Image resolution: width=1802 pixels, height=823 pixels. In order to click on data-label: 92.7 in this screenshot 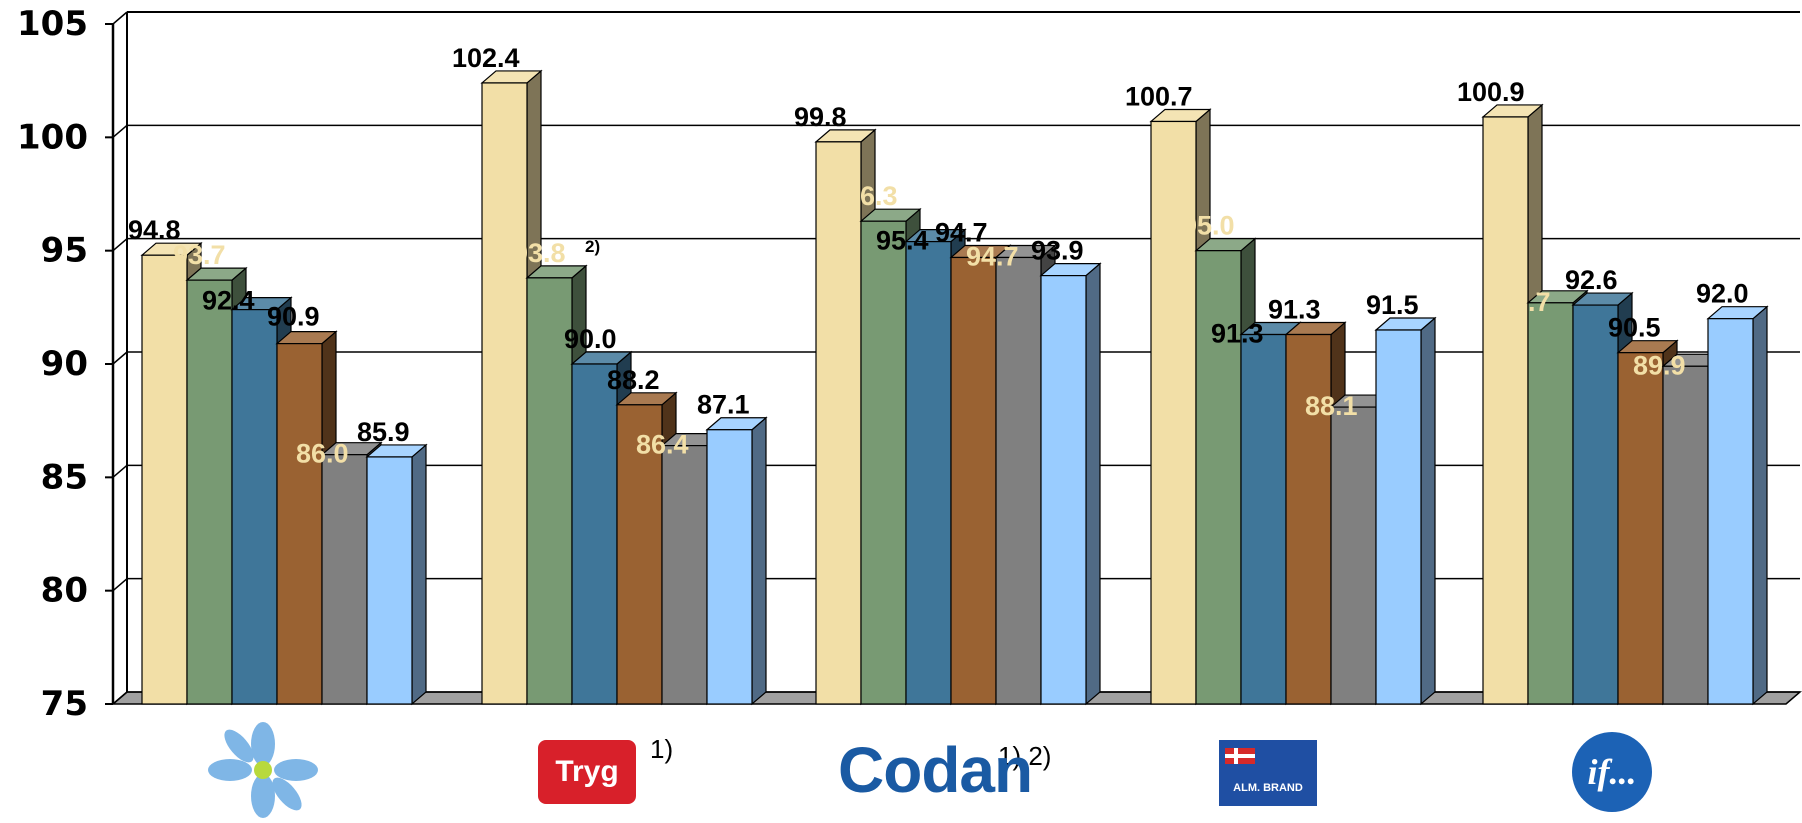, I will do `click(1524, 302)`.